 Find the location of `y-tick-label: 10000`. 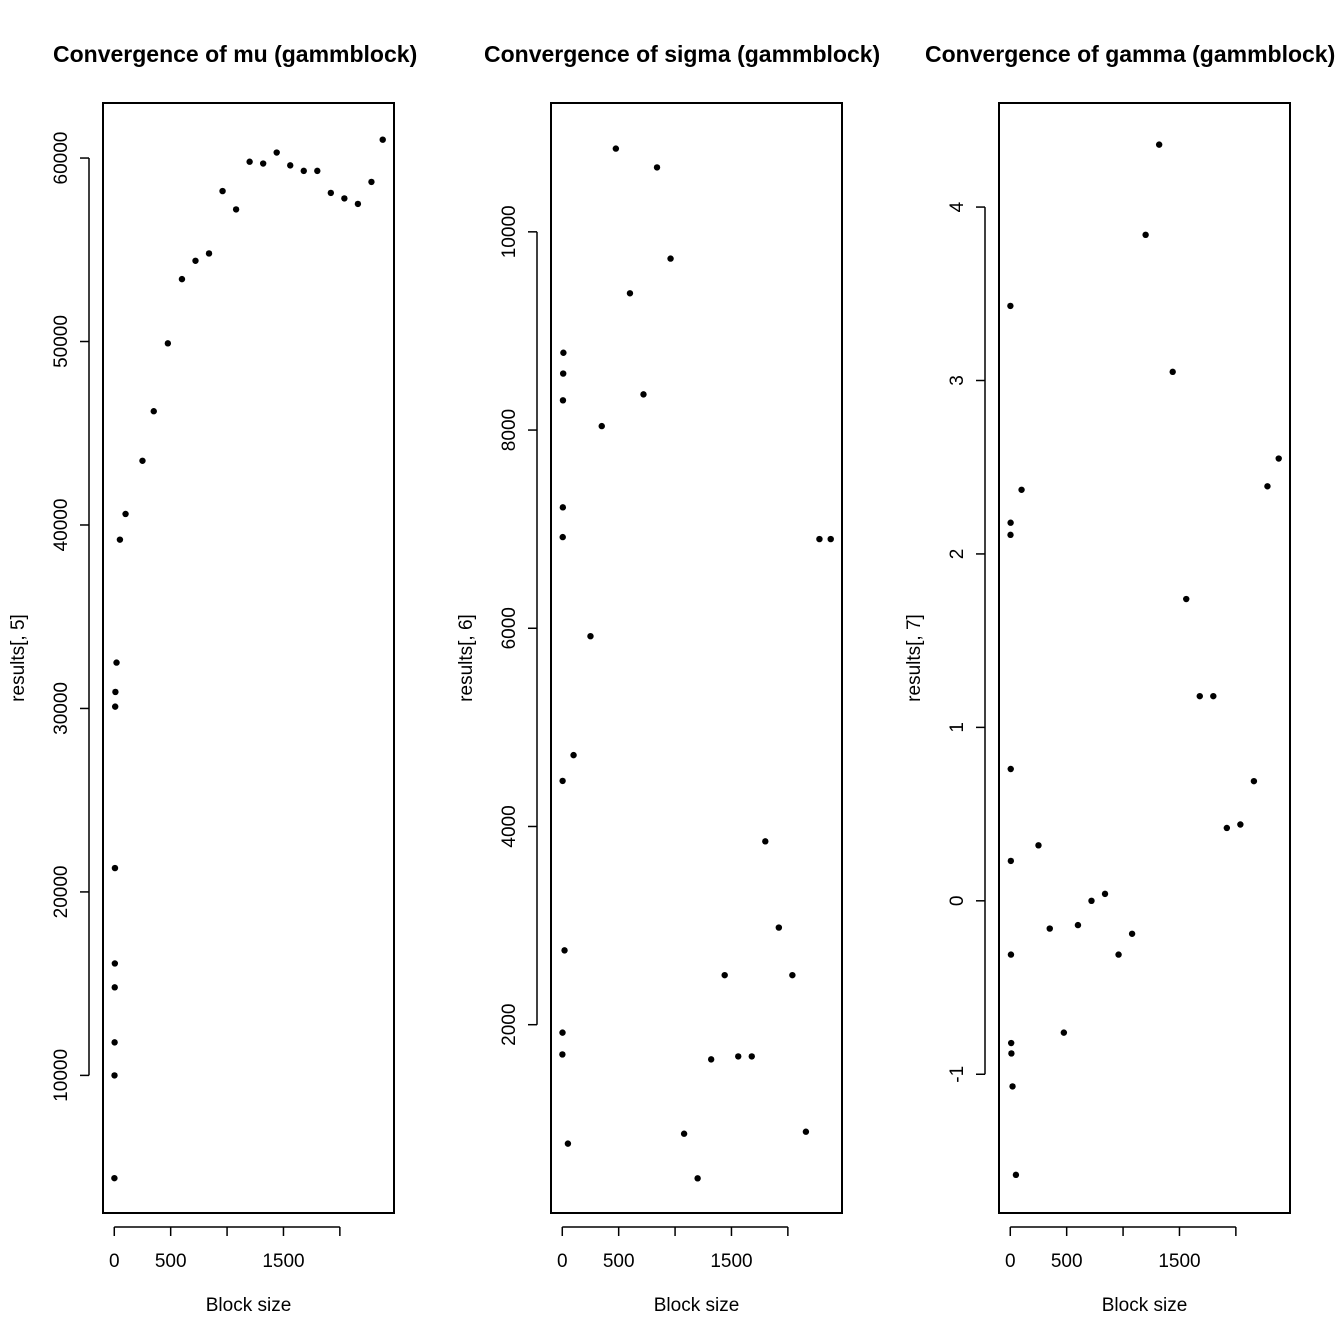

y-tick-label: 10000 is located at coordinates (509, 231).